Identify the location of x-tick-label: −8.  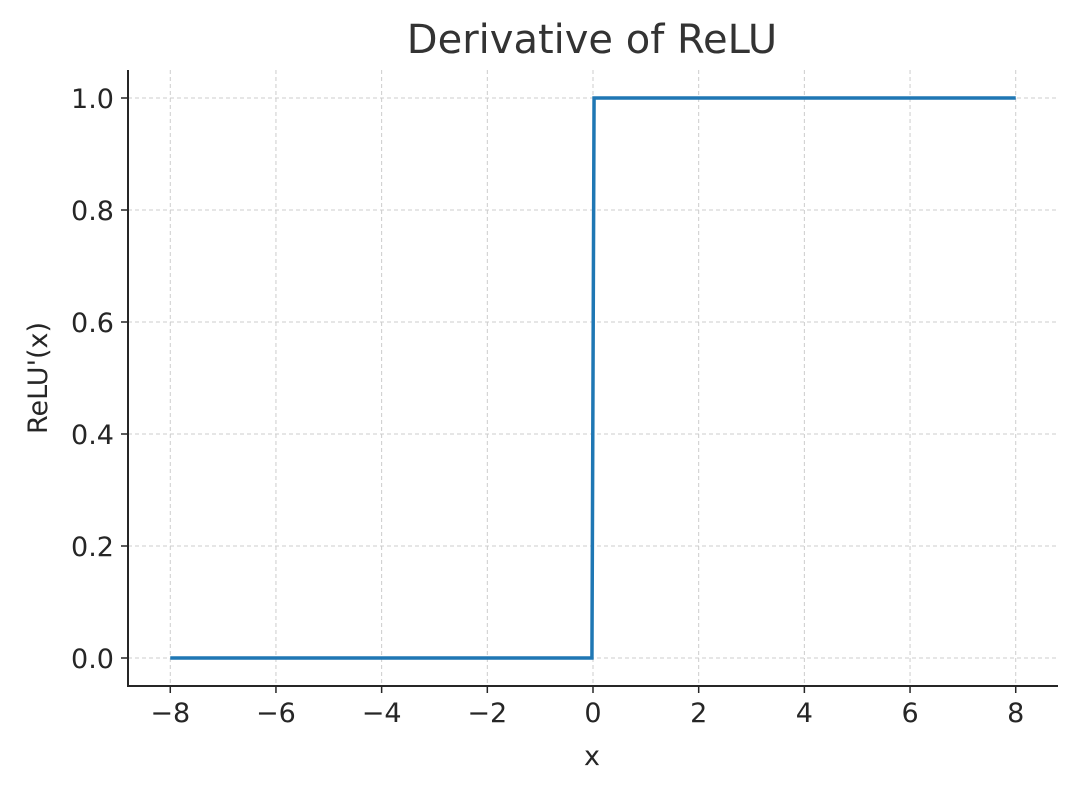
(170, 713).